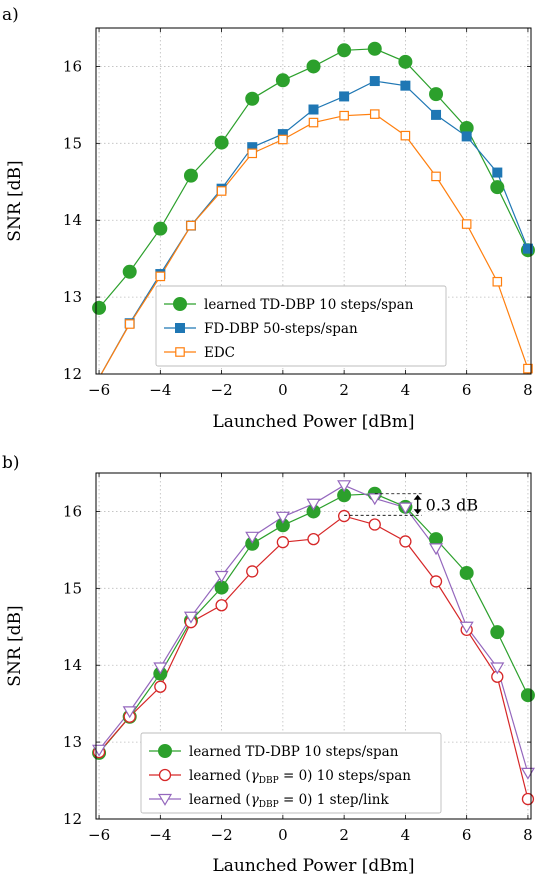 The height and width of the screenshot is (876, 536). What do you see at coordinates (219, 353) in the screenshot?
I see `legend-label: EDC` at bounding box center [219, 353].